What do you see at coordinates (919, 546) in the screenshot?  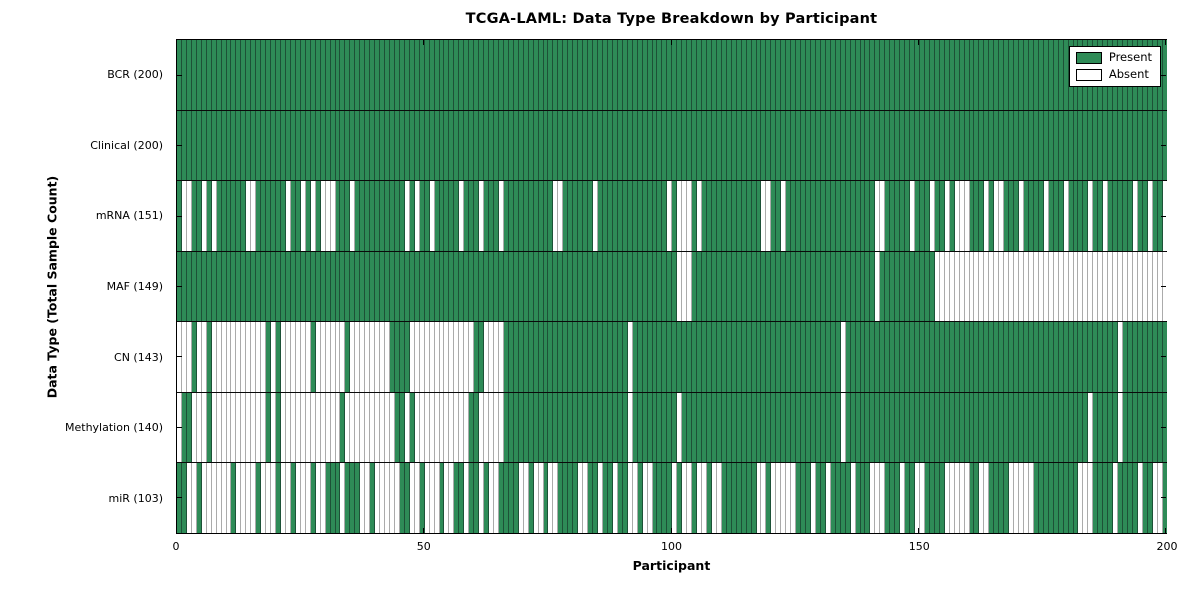 I see `x-tick-label: 150` at bounding box center [919, 546].